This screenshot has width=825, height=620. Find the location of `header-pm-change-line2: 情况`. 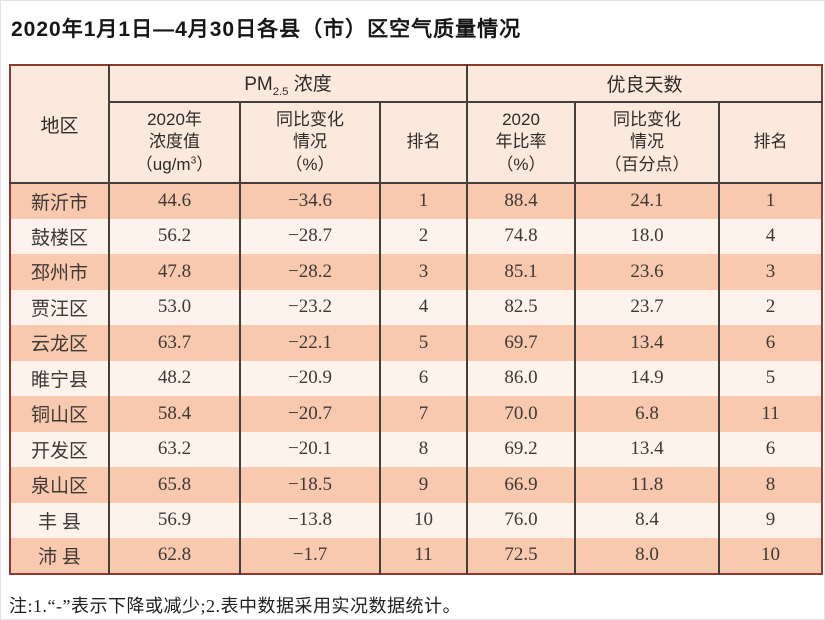

header-pm-change-line2: 情况 is located at coordinates (310, 142).